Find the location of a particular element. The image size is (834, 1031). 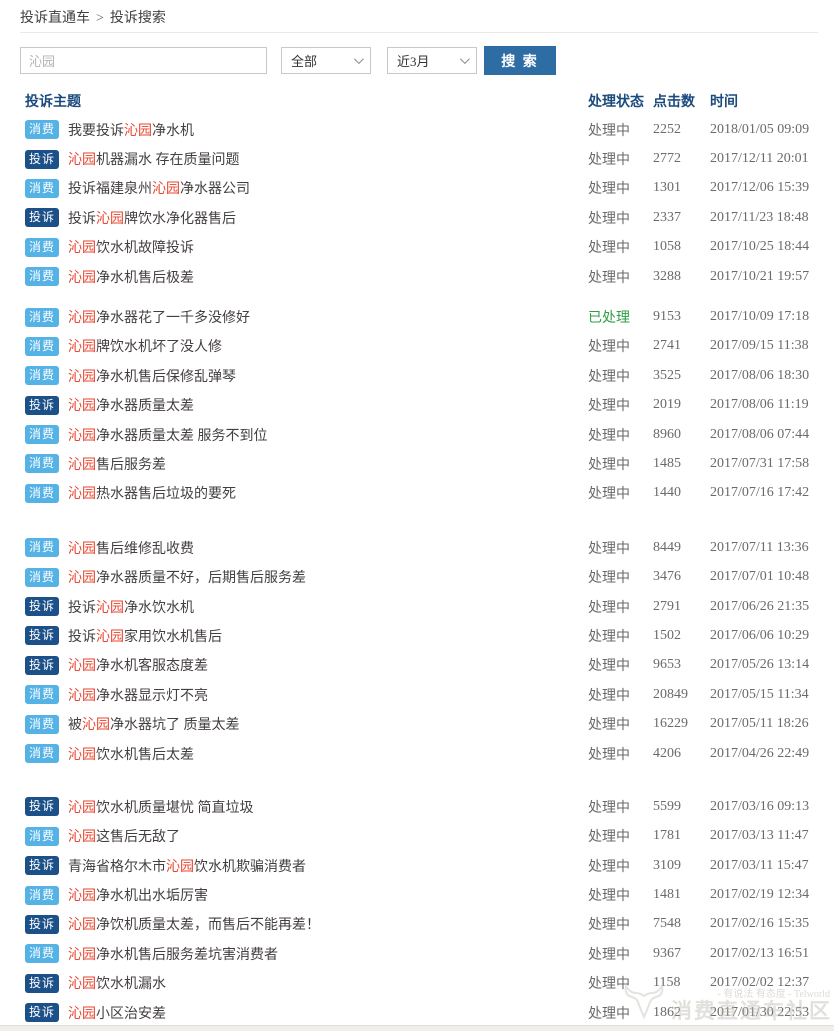

subject-suffix: 机器漏水 存在质量问题 is located at coordinates (168, 161).